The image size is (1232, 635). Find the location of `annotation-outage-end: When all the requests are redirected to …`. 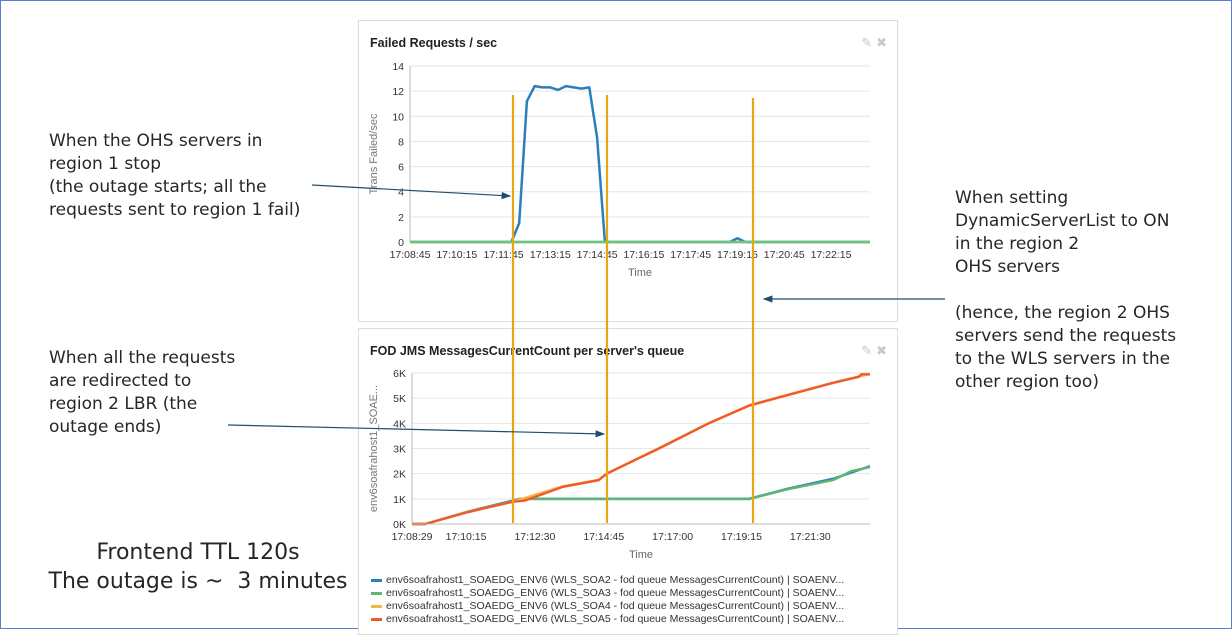

annotation-outage-end: When all the requests are redirected to … is located at coordinates (142, 392).